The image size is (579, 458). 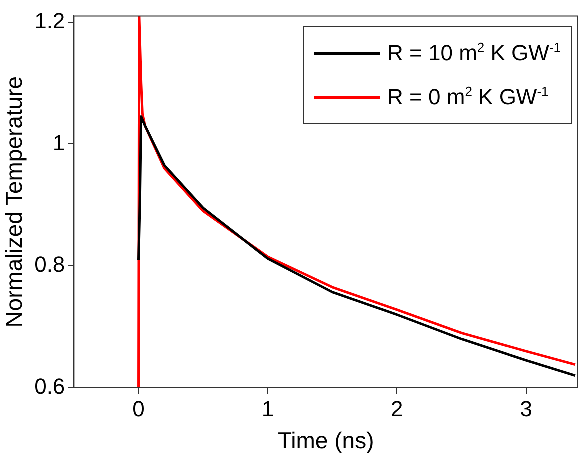 I want to click on x-tick-label: 3, so click(x=526, y=409).